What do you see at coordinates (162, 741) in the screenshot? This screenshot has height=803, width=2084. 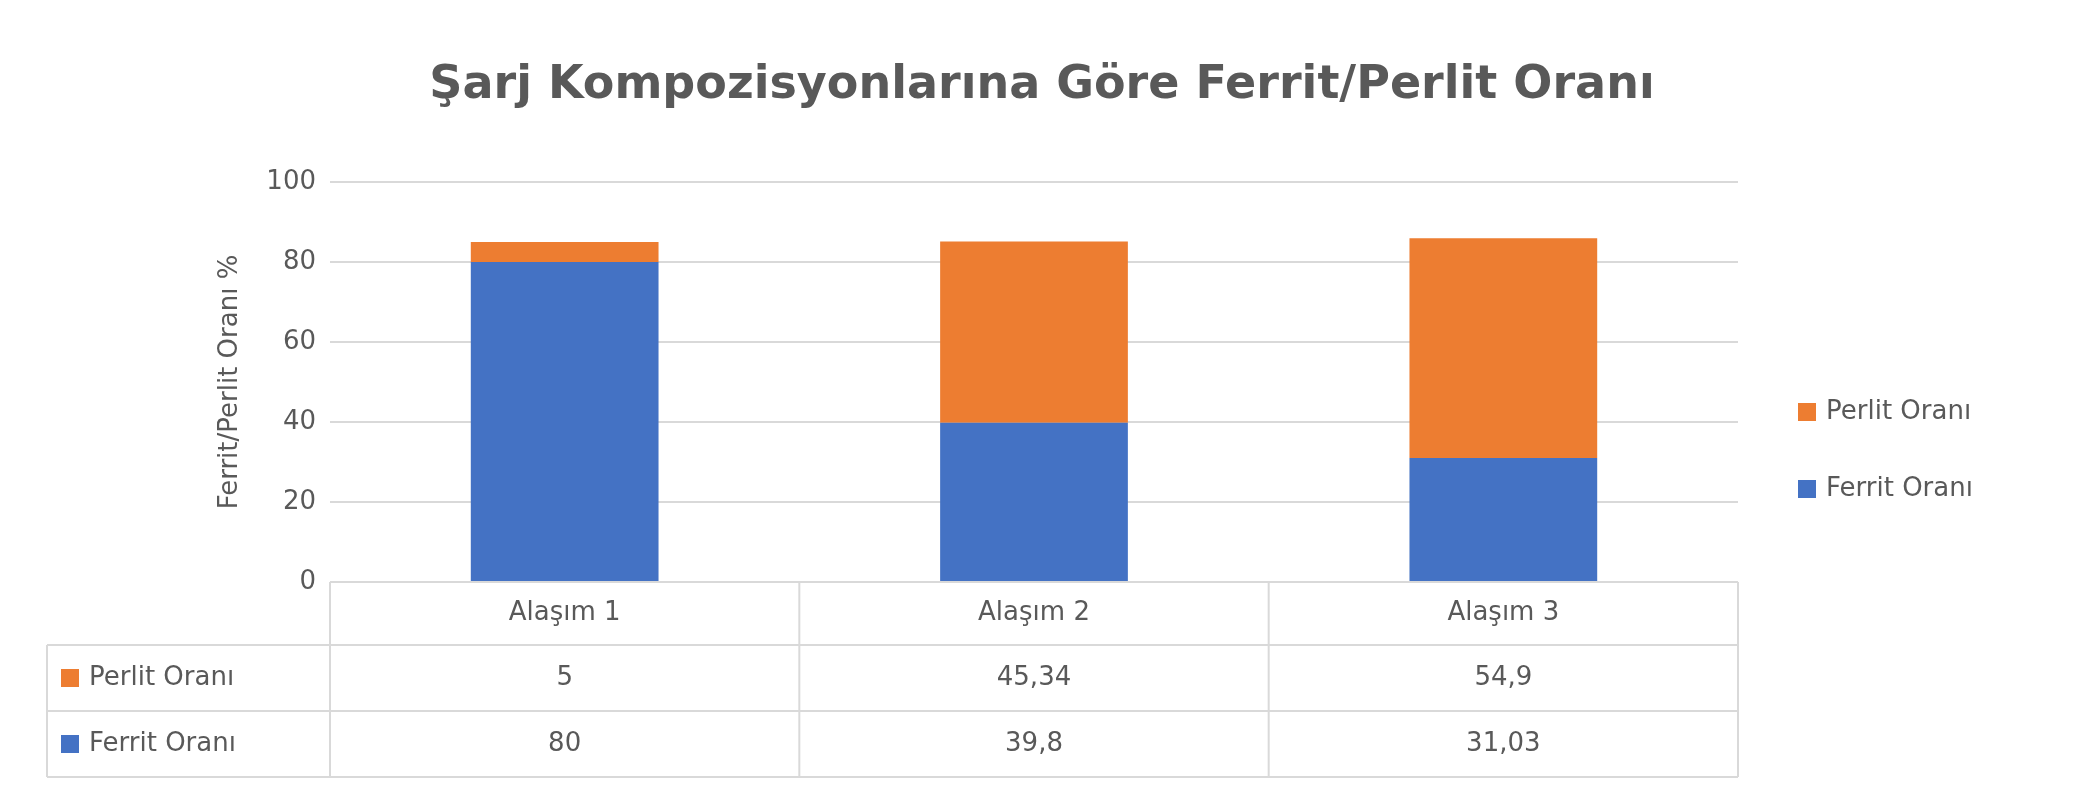 I see `text: Ferrit Oranı` at bounding box center [162, 741].